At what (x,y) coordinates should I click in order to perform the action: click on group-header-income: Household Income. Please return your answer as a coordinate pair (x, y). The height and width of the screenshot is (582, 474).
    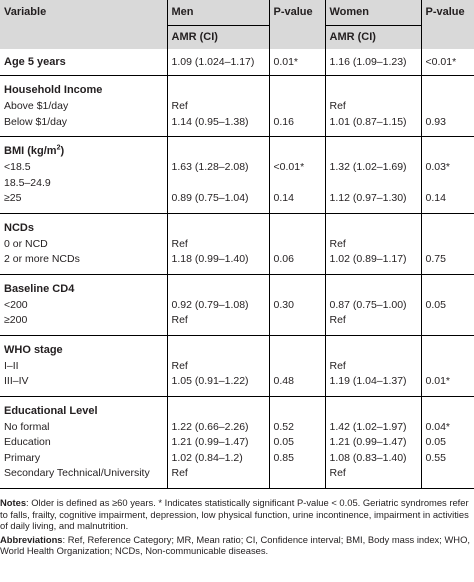
    Looking at the image, I should click on (237, 87).